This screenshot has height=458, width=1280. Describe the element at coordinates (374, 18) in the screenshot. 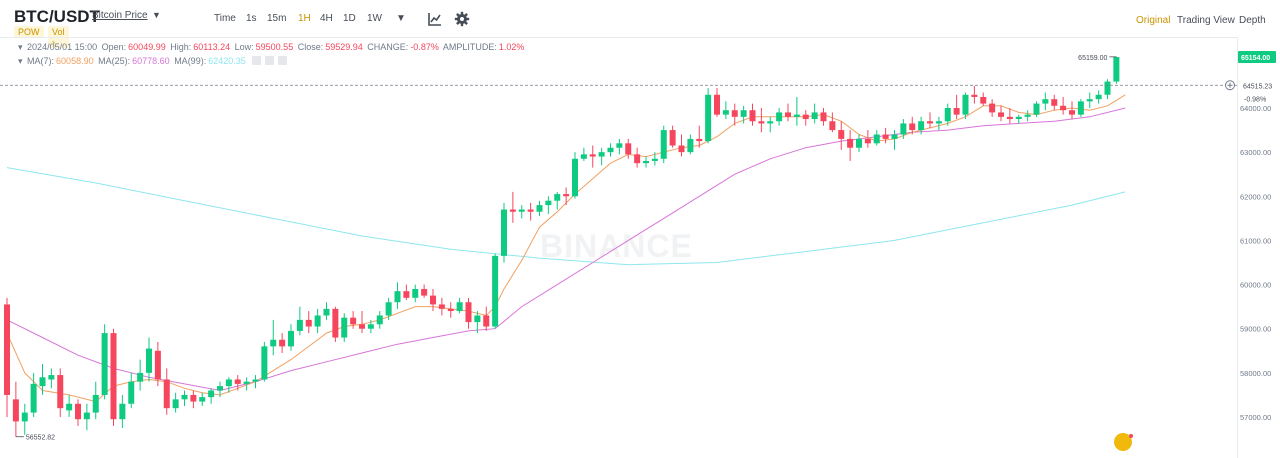

I see `interval-1w: 1W` at that location.